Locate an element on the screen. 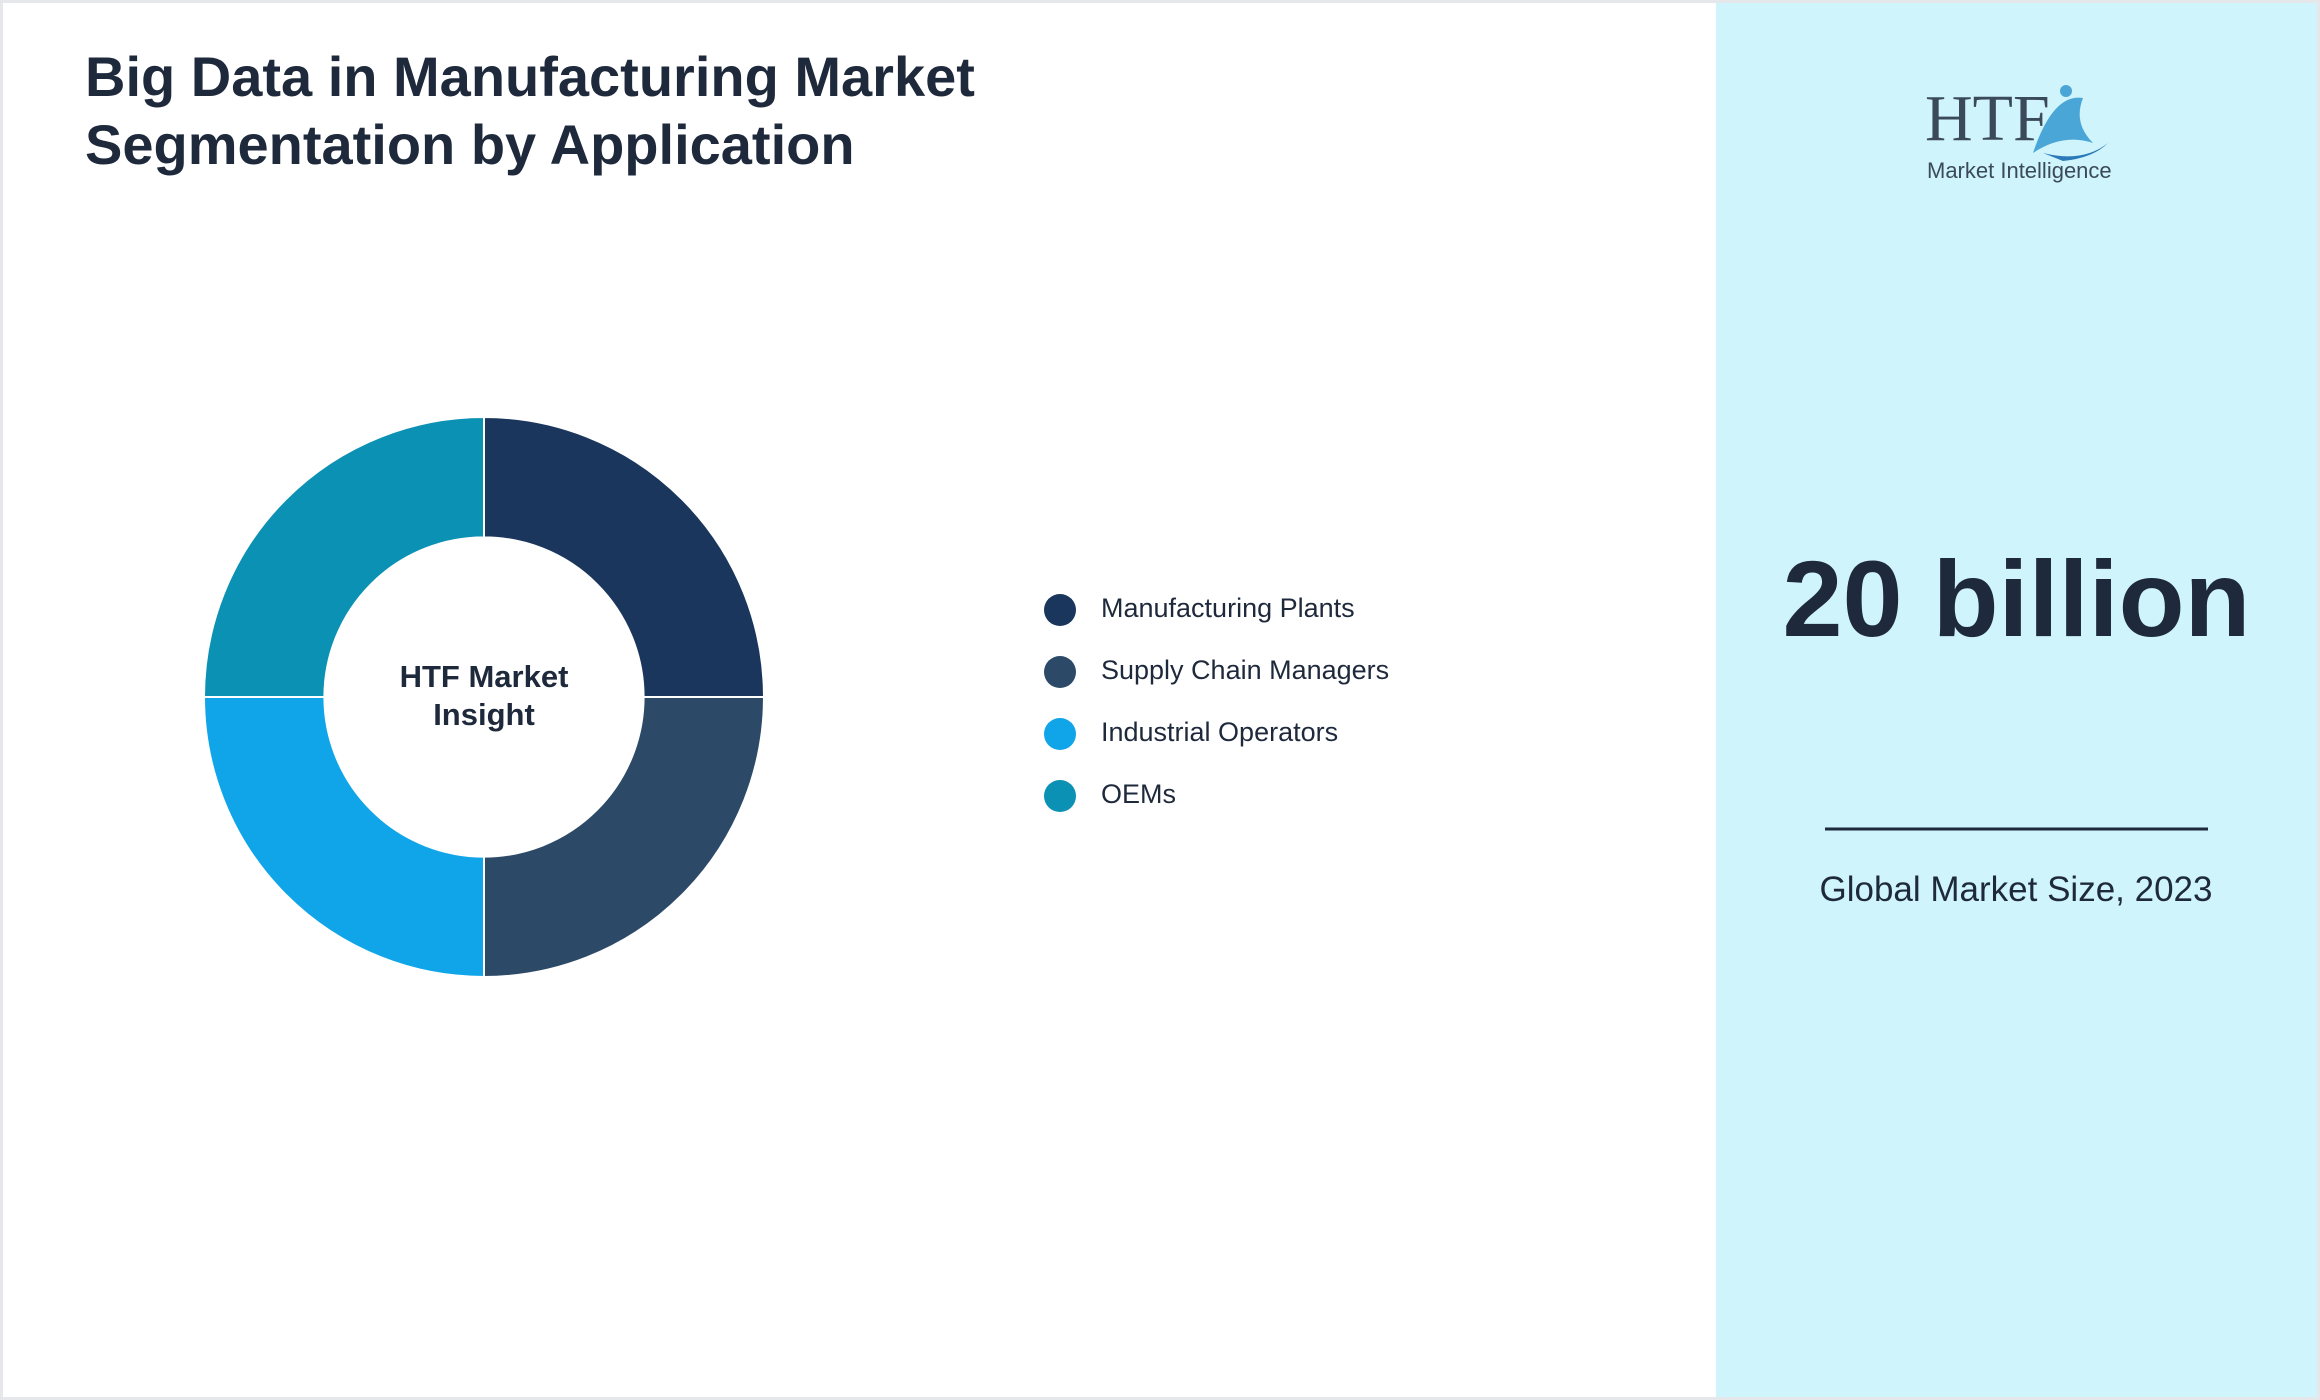 The height and width of the screenshot is (1400, 2320). market-size-caption: Global Market Size, 2023 is located at coordinates (2016, 889).